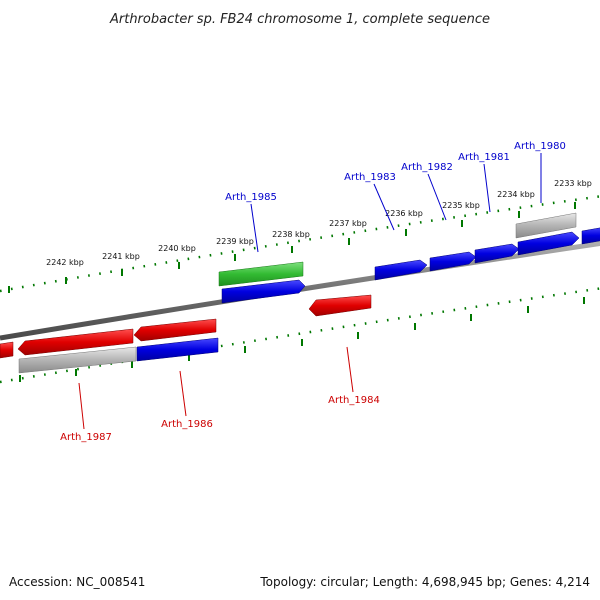 The width and height of the screenshot is (600, 600). What do you see at coordinates (427, 167) in the screenshot?
I see `gene-label-arth-1982: Arth_1982` at bounding box center [427, 167].